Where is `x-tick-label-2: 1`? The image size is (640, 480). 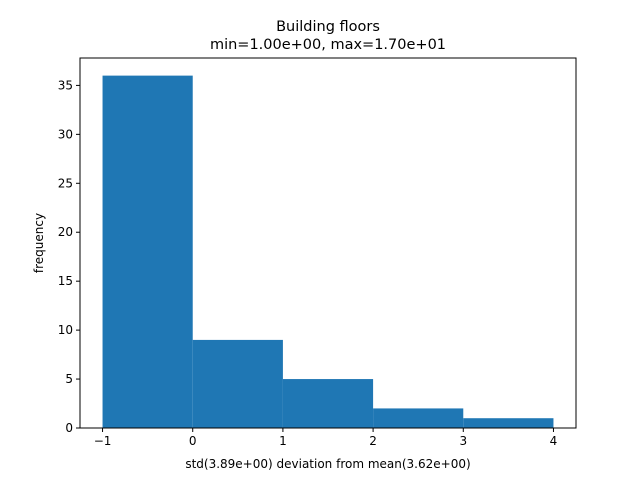 x-tick-label-2: 1 is located at coordinates (283, 441).